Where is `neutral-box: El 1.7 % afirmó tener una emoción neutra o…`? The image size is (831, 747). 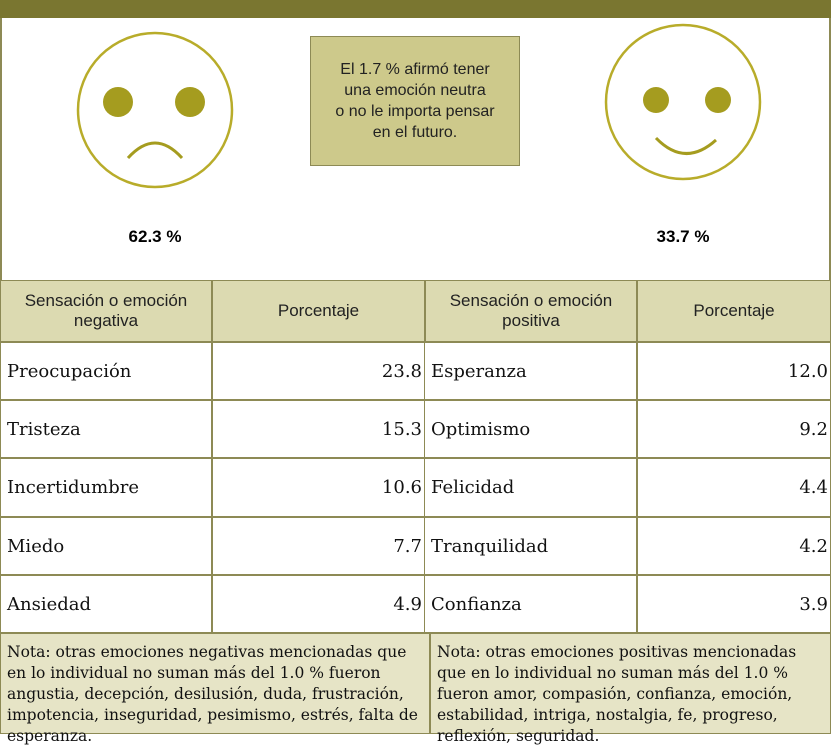
neutral-box: El 1.7 % afirmó tener una emoción neutra o… is located at coordinates (415, 101).